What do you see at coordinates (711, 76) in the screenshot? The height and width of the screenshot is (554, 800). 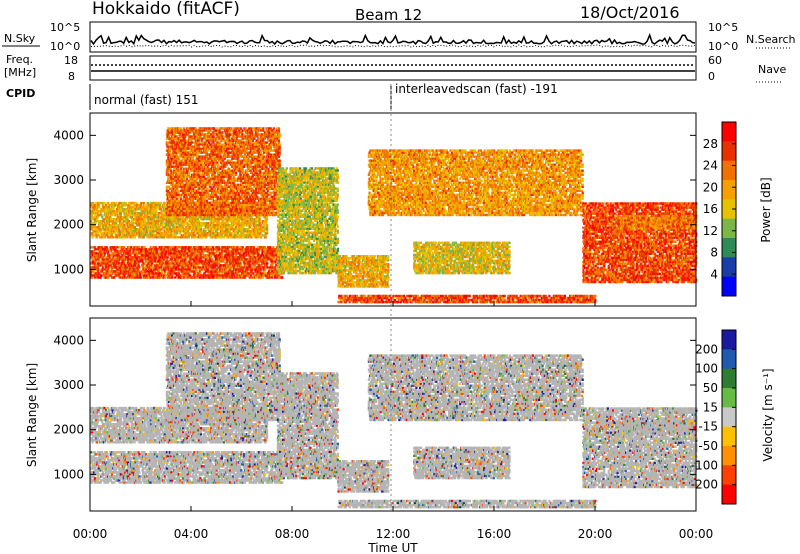 I see `nave-tick-0: 0` at bounding box center [711, 76].